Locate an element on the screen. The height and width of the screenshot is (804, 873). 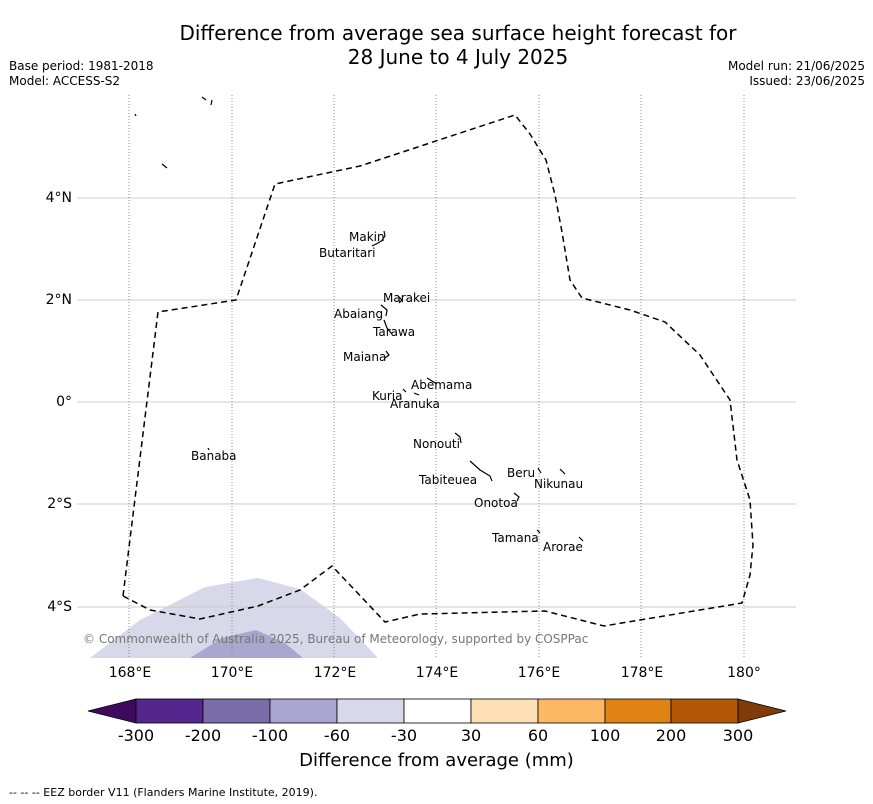
model-name: Model: ACCESS-S2 is located at coordinates (65, 81).